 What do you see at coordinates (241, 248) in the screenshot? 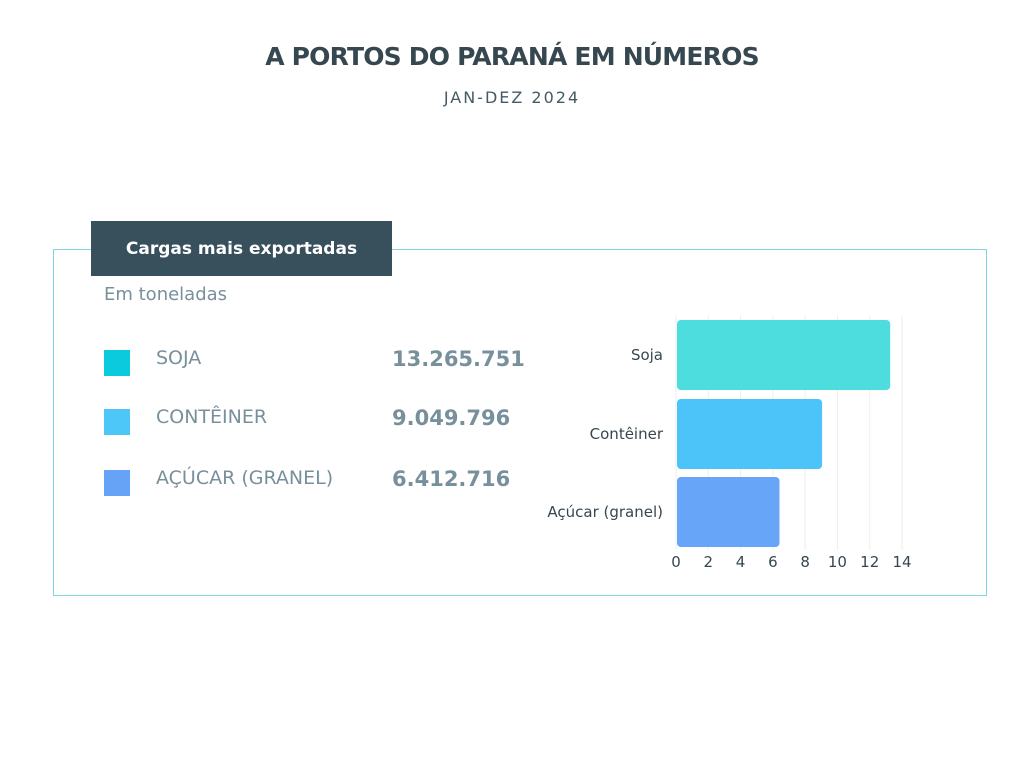
I see `card-heading: Cargas mais exportadas` at bounding box center [241, 248].